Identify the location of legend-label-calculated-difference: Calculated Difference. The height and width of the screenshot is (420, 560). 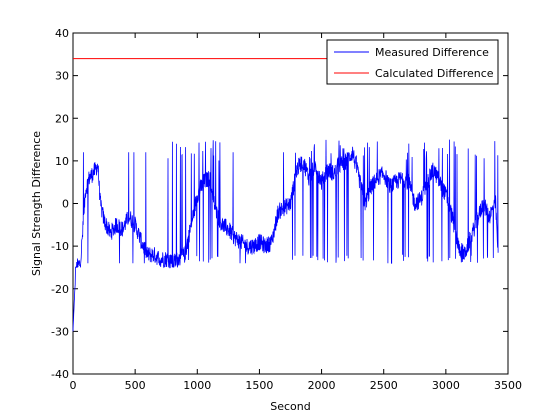
(434, 73).